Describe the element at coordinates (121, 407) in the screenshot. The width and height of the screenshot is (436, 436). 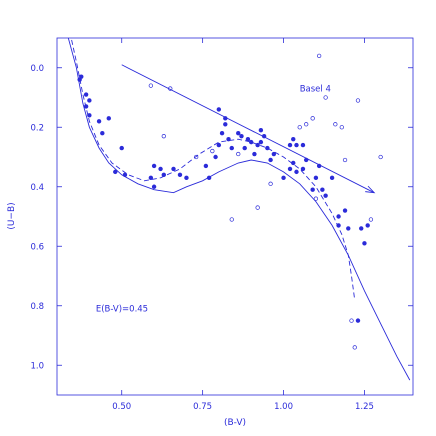
I see `x-tick-label: 0.50` at that location.